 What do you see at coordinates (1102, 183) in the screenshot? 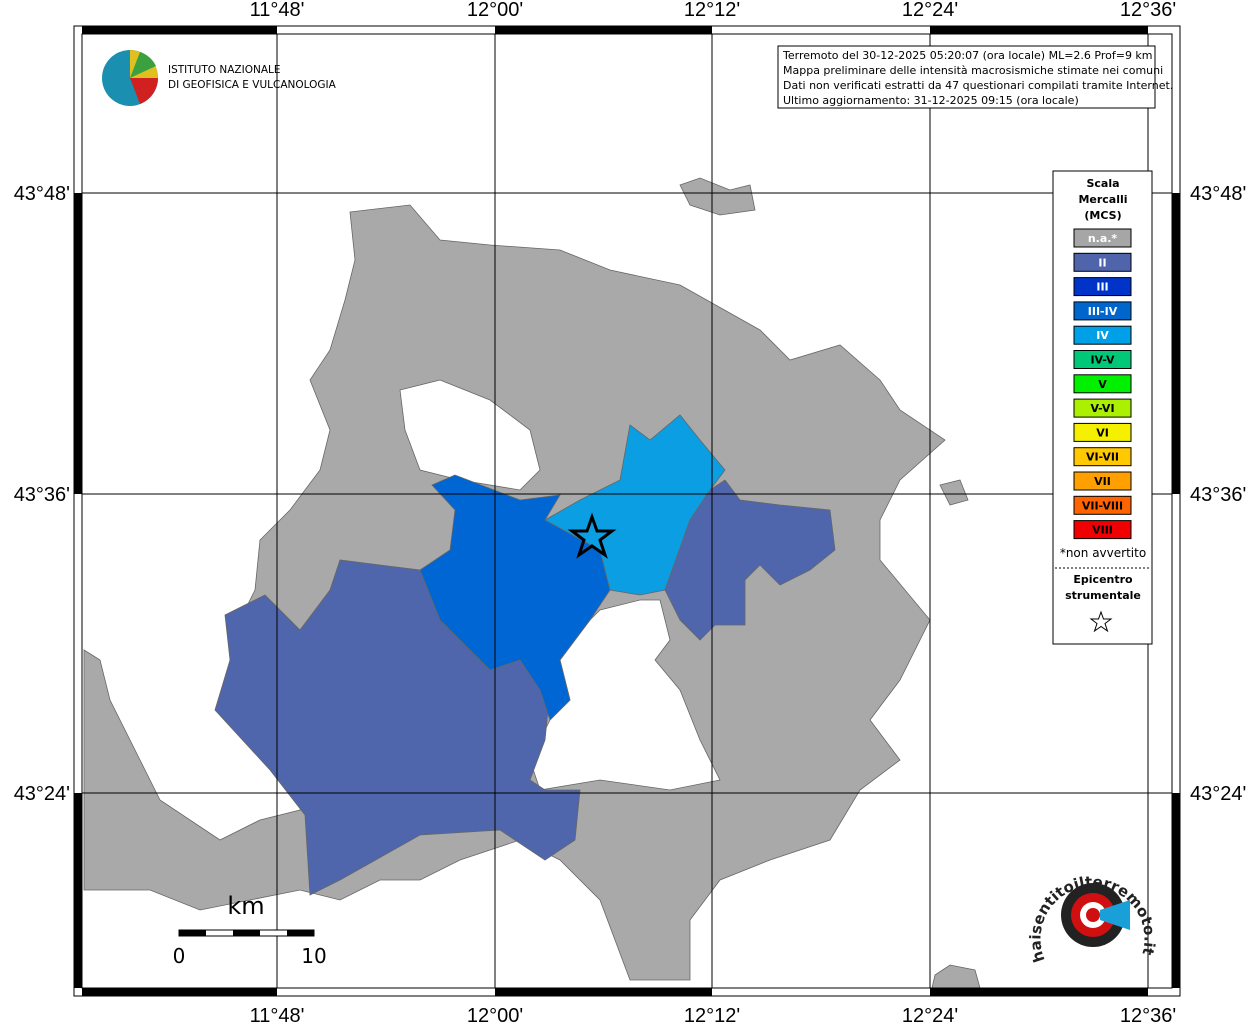
I see `legend-title: Scala` at bounding box center [1102, 183].